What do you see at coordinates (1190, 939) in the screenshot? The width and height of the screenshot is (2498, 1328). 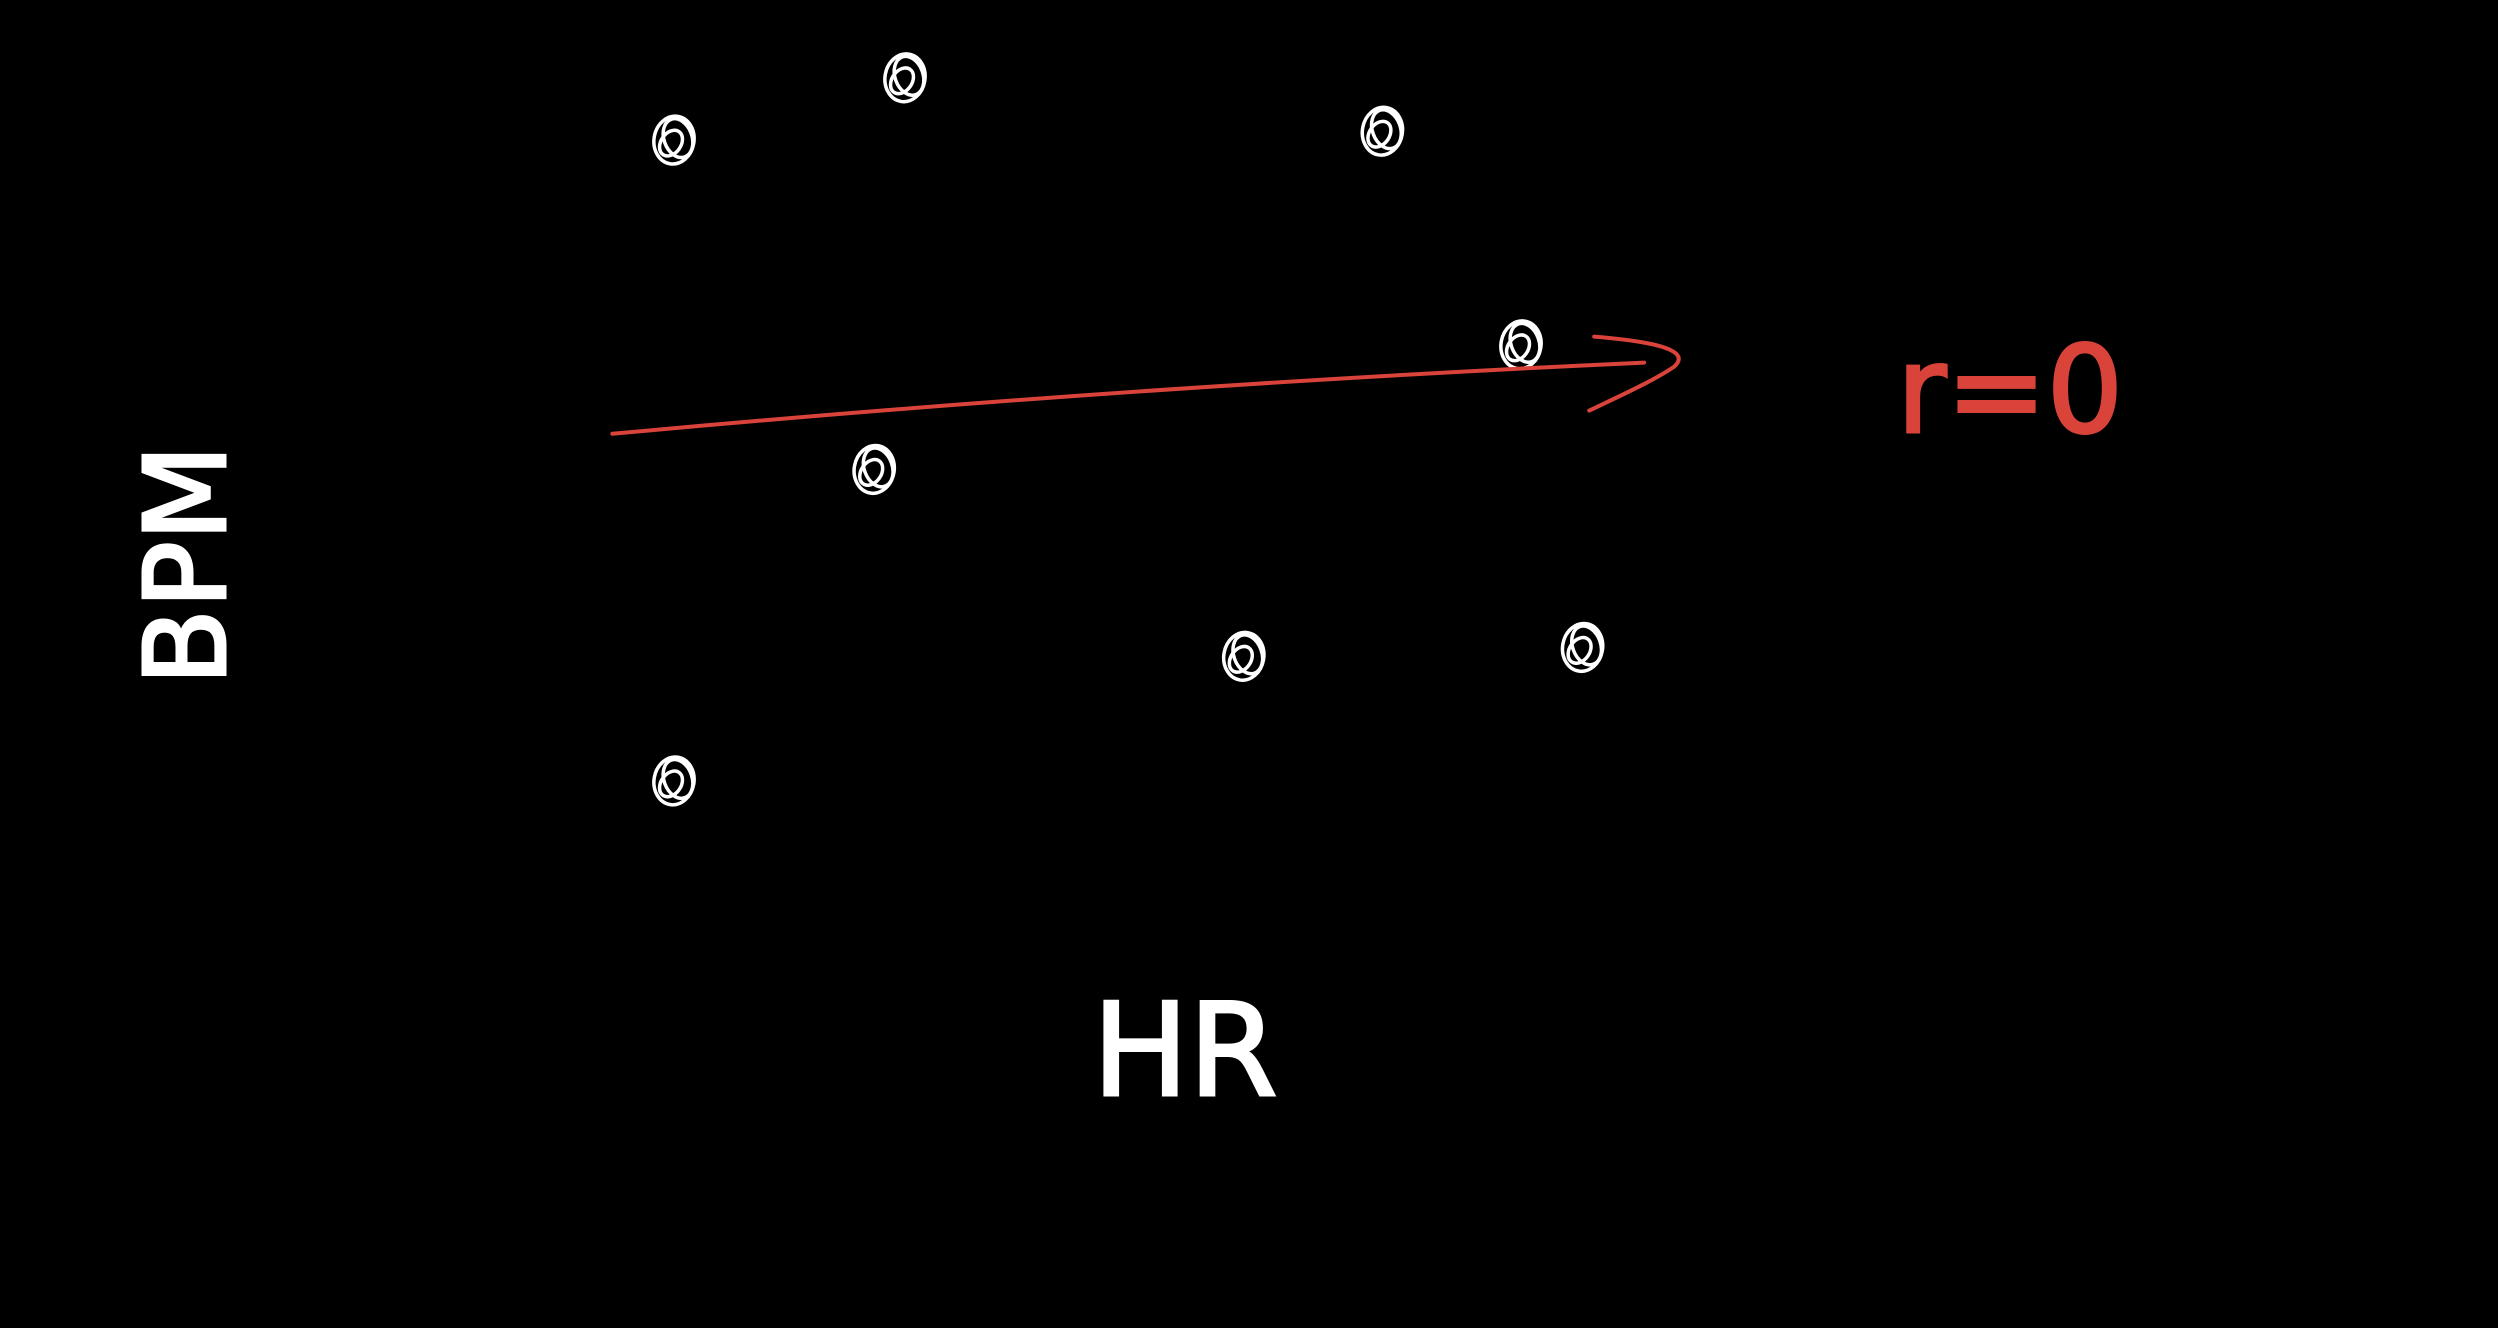 I see `x-axis-line` at bounding box center [1190, 939].